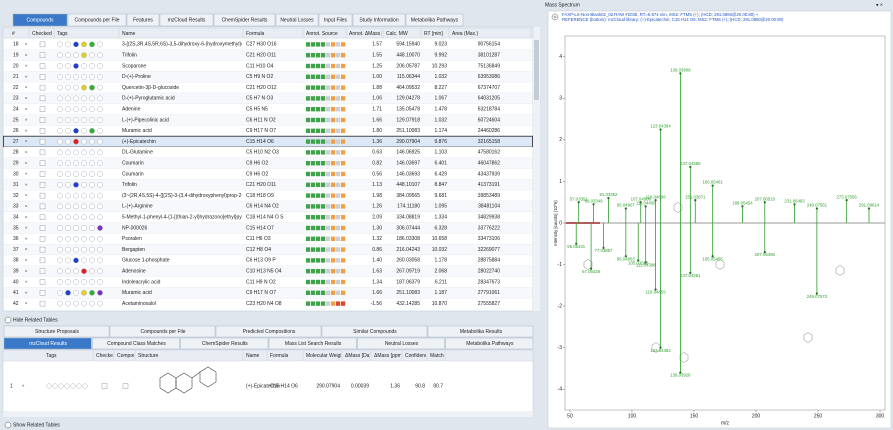  I want to click on tab-label: Compounds, so click(40, 20).